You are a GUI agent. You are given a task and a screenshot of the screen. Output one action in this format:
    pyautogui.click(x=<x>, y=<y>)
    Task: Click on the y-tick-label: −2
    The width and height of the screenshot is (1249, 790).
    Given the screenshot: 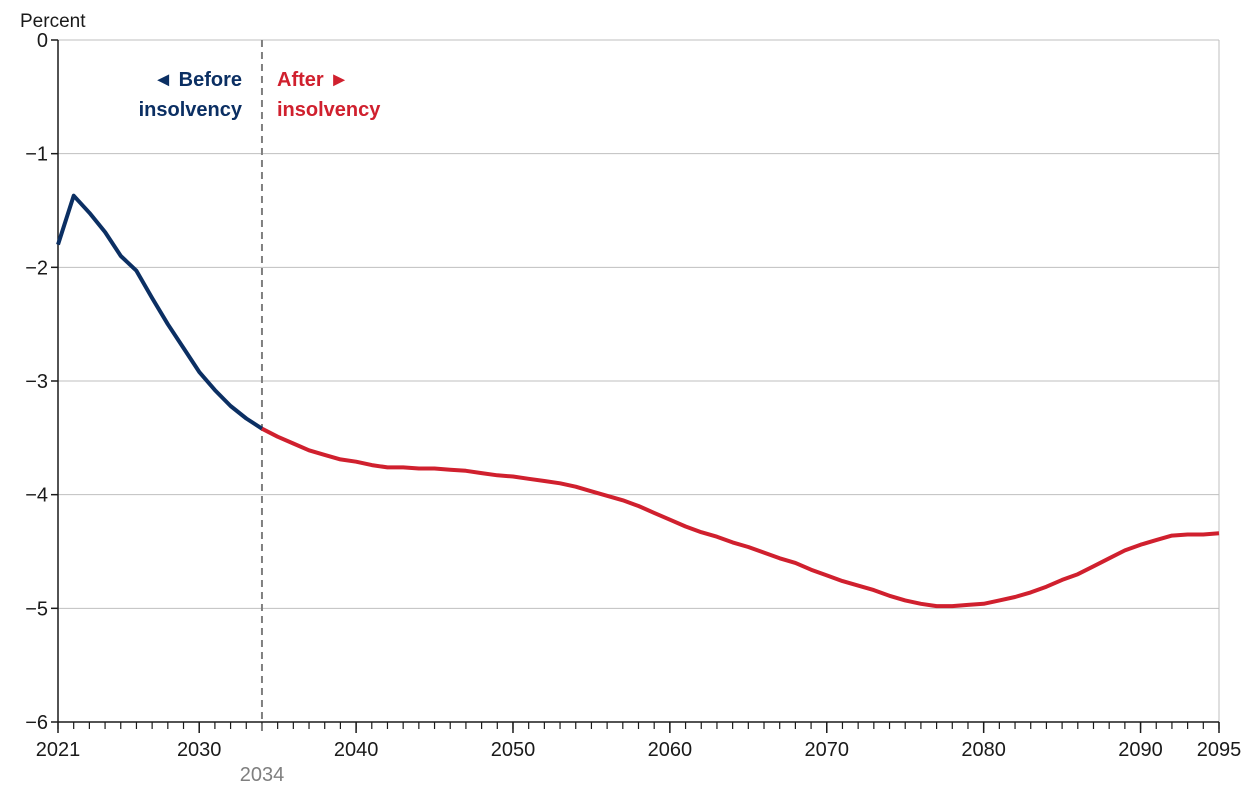 What is the action you would take?
    pyautogui.click(x=36, y=268)
    